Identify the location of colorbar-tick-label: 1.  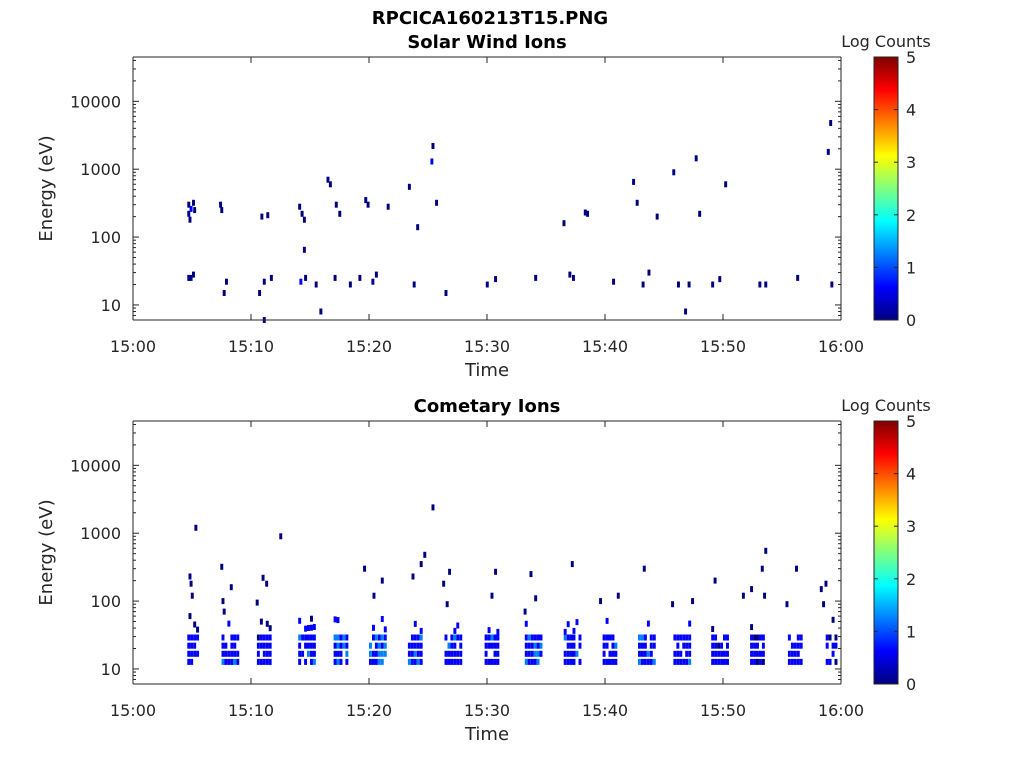
(911, 631).